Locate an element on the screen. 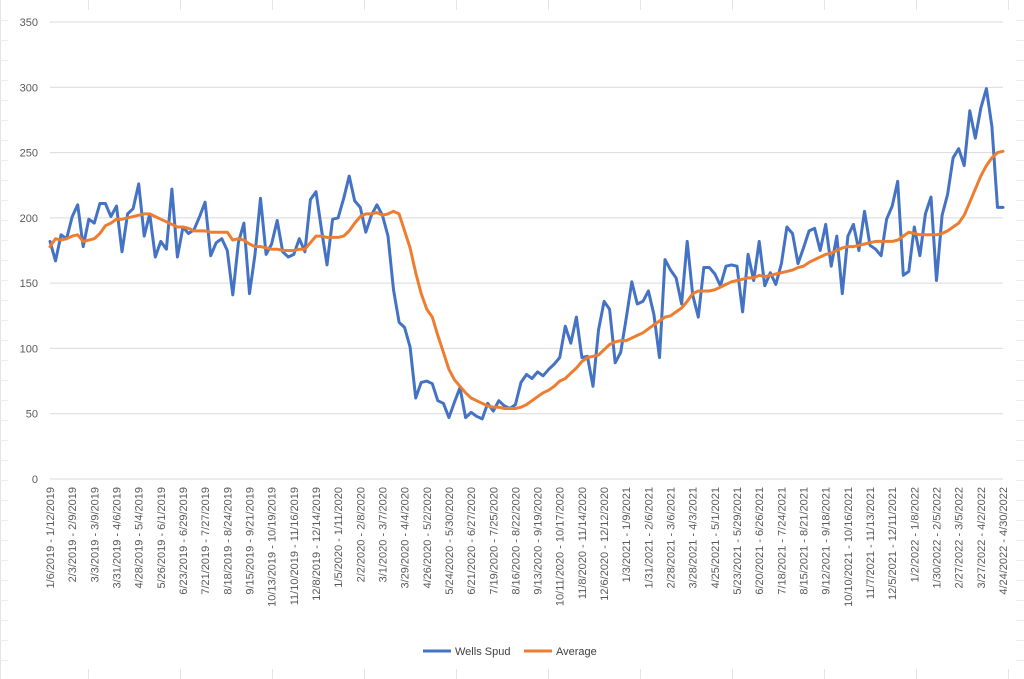 The height and width of the screenshot is (679, 1024). x-tick-label: 3/31/2019 - 4/6/2019 is located at coordinates (117, 538).